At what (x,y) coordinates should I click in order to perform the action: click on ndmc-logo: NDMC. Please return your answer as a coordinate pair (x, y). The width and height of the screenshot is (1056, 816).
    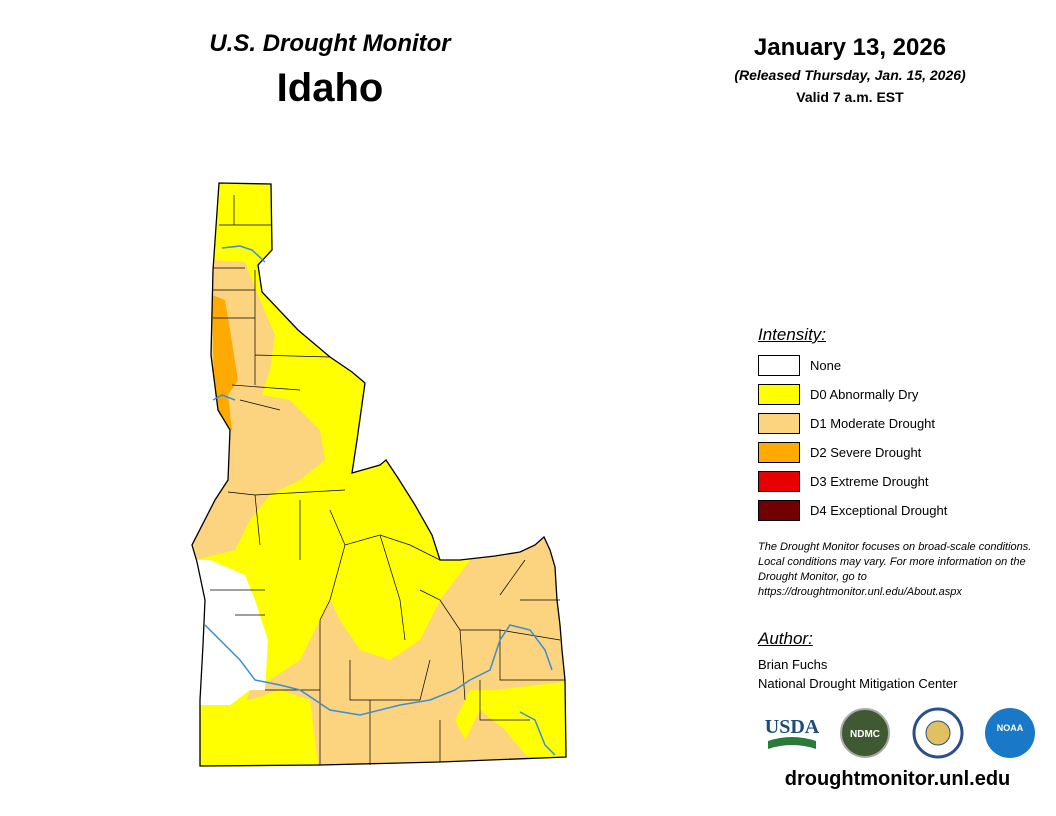
    Looking at the image, I should click on (865, 734).